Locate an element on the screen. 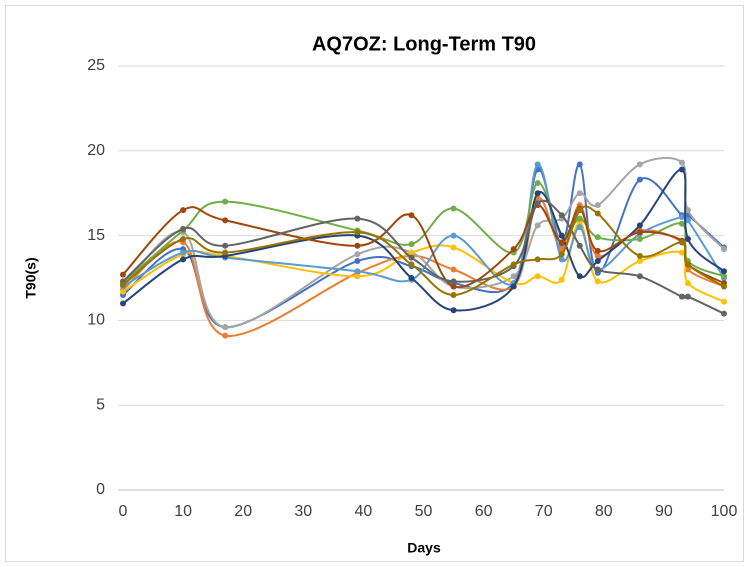 This screenshot has width=749, height=567. x-tick-label: 50 is located at coordinates (424, 511).